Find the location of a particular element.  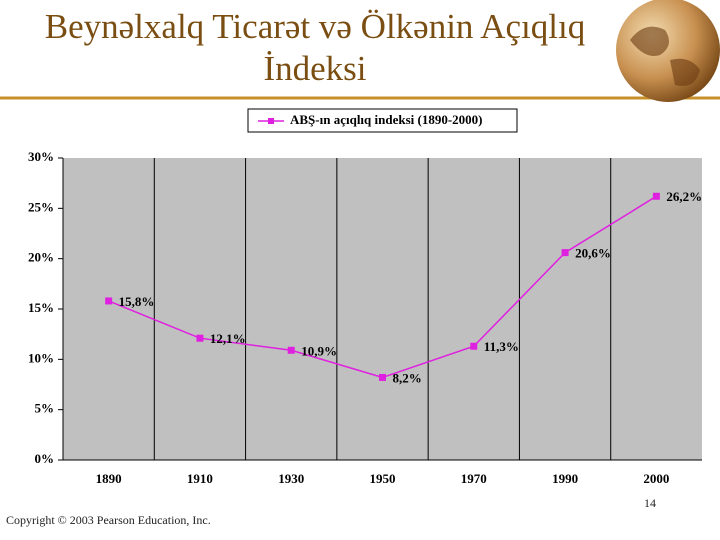

data-label: 10,9% is located at coordinates (319, 350).